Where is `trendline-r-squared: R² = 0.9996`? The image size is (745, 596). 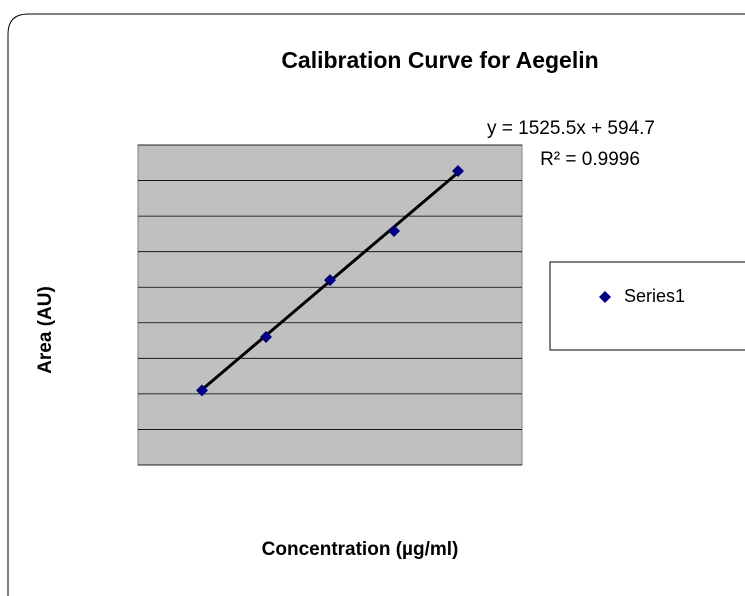
trendline-r-squared: R² = 0.9996 is located at coordinates (590, 159).